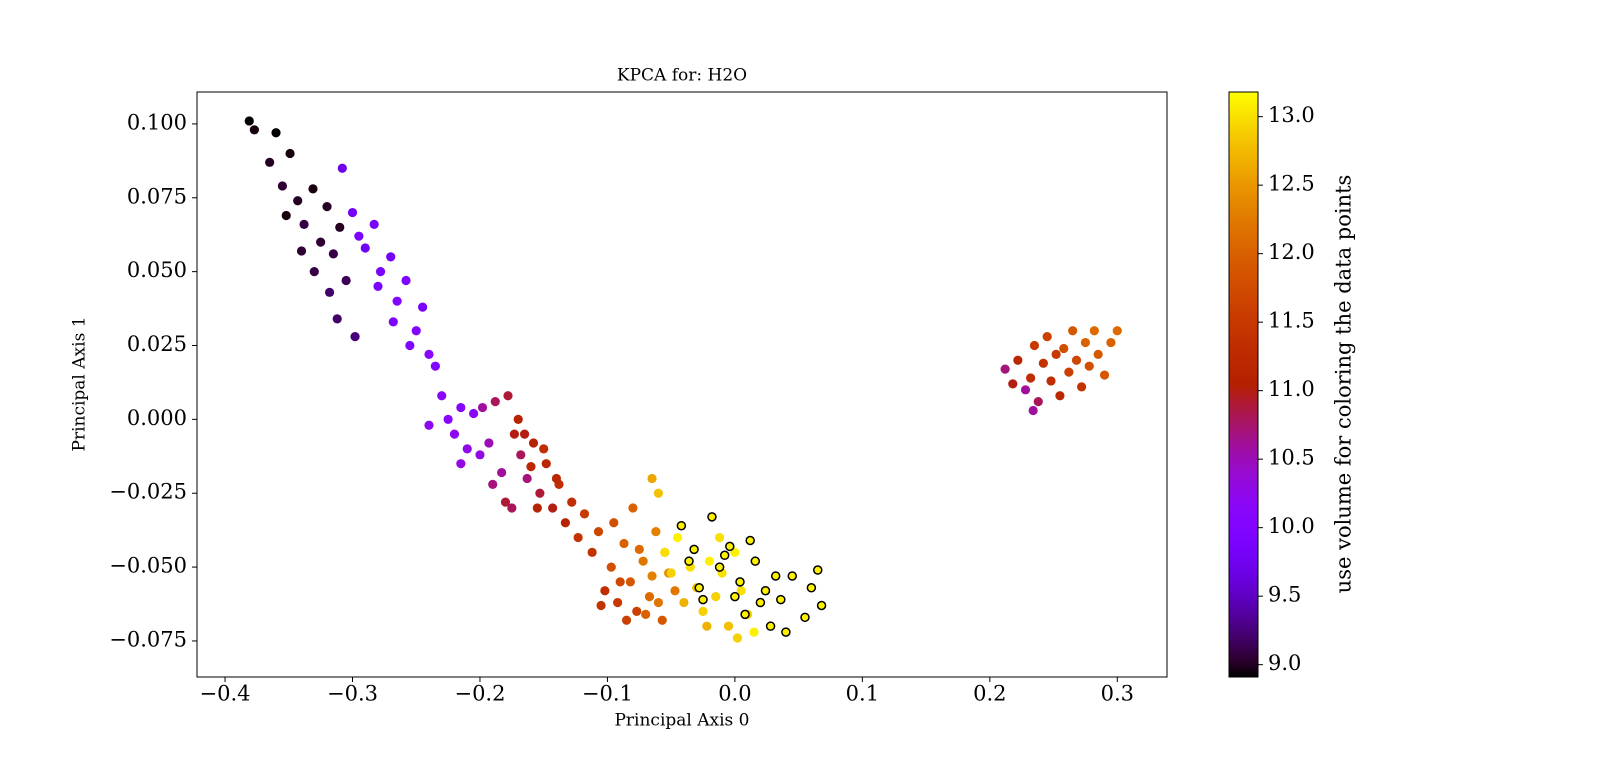  Describe the element at coordinates (862, 694) in the screenshot. I see `x-tick-label: 0.1` at that location.